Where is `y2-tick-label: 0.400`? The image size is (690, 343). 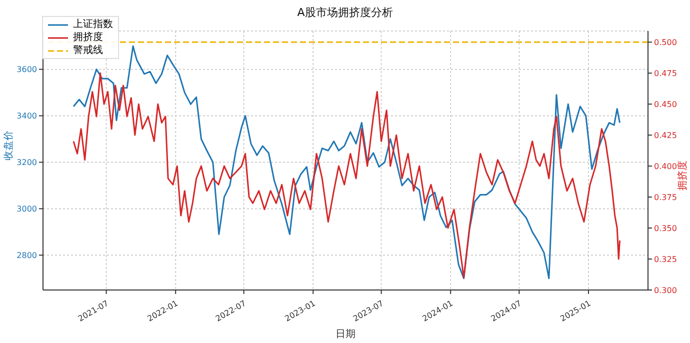 y2-tick-label: 0.400 is located at coordinates (665, 166).